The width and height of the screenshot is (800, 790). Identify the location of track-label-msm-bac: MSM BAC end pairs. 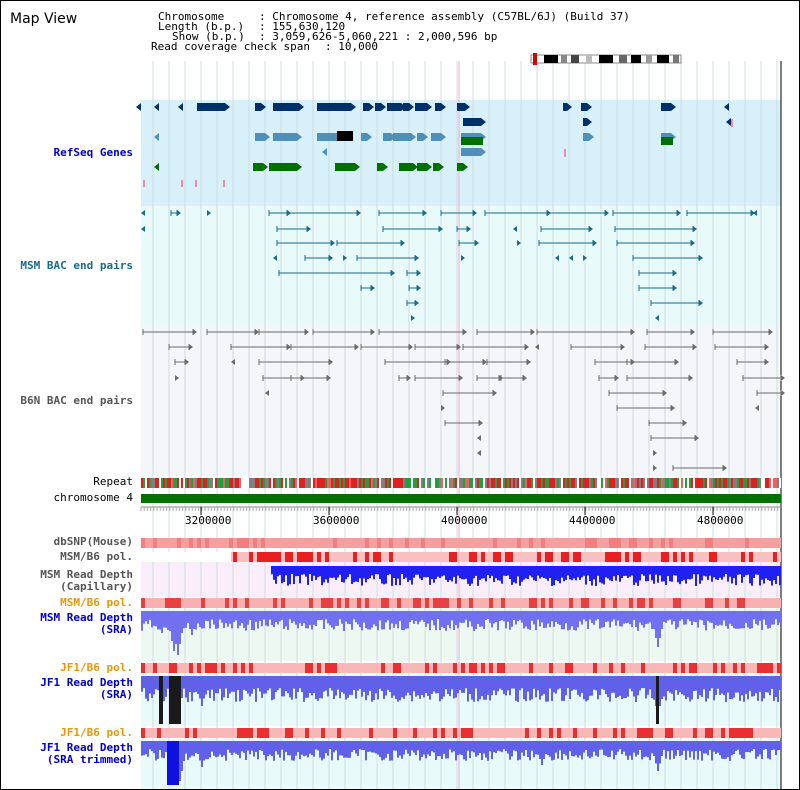
(76, 265).